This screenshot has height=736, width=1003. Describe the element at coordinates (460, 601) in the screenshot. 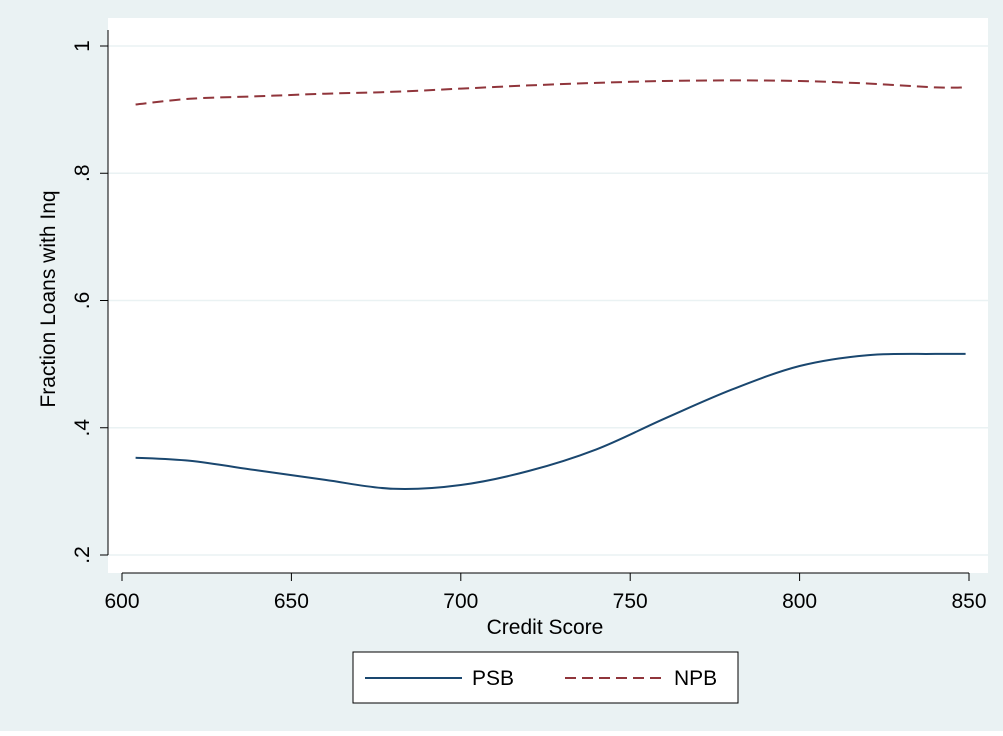

I see `x-tick-label: 700` at that location.